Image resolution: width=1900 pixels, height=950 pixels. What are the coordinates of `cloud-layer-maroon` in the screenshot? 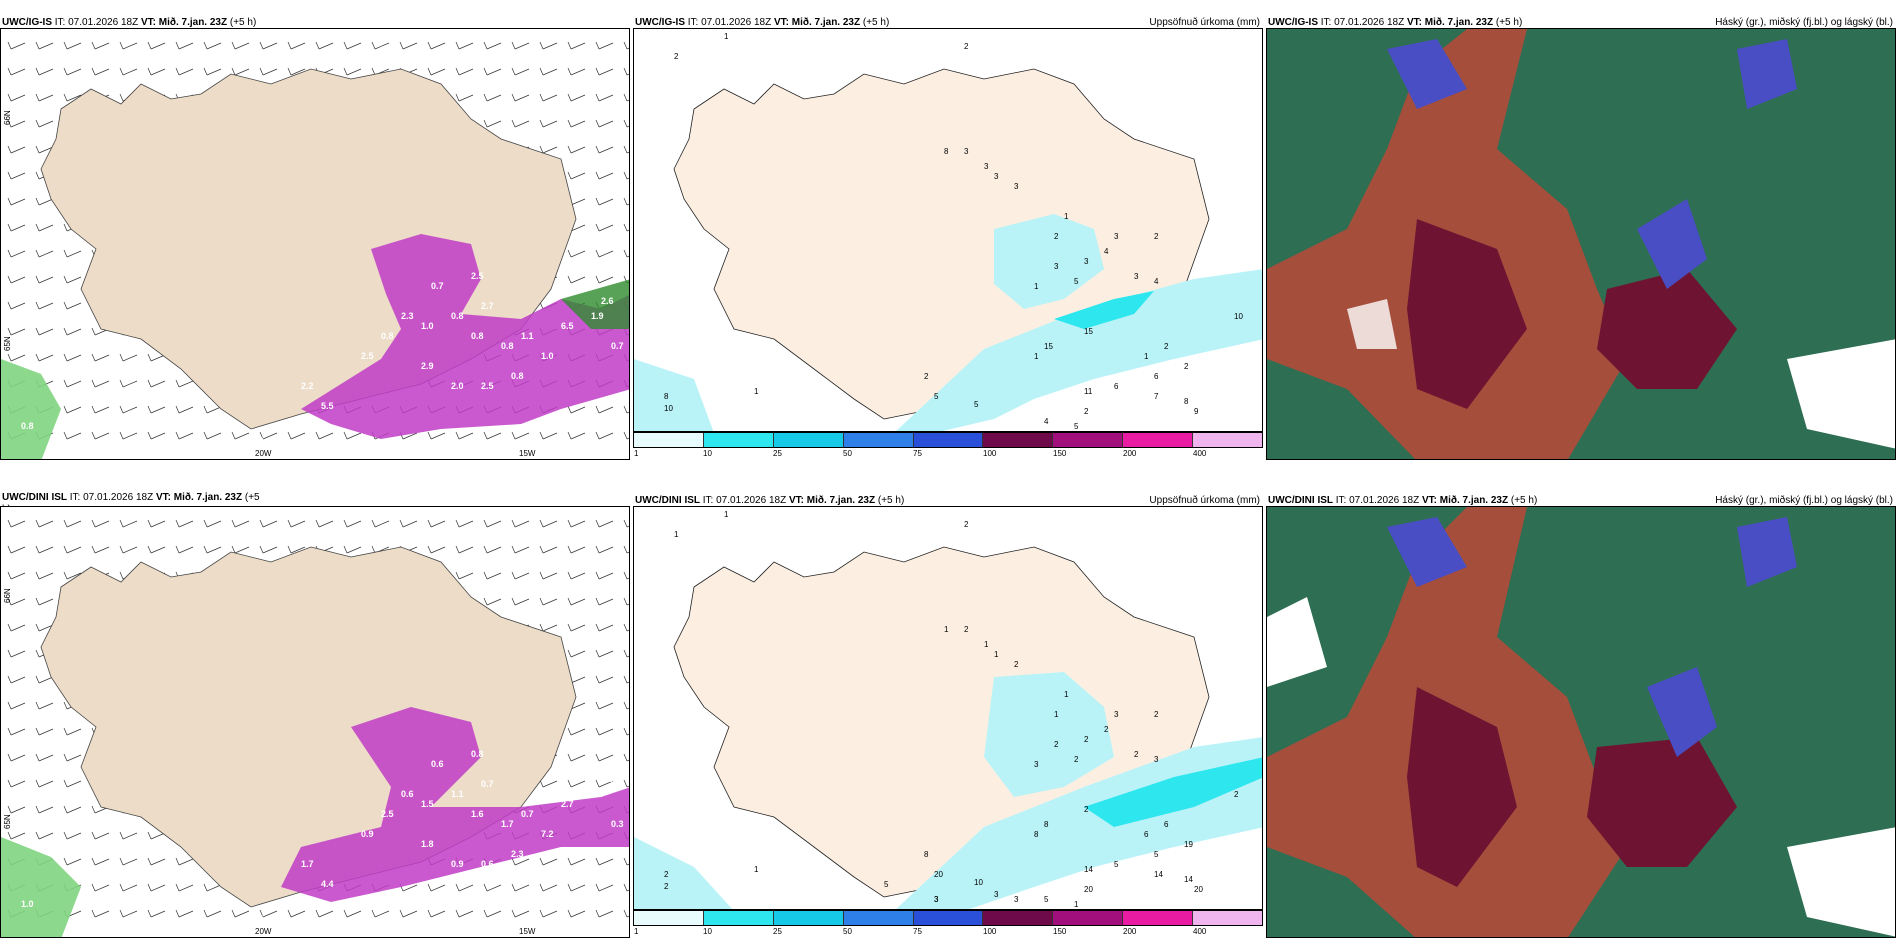 It's located at (1462, 787).